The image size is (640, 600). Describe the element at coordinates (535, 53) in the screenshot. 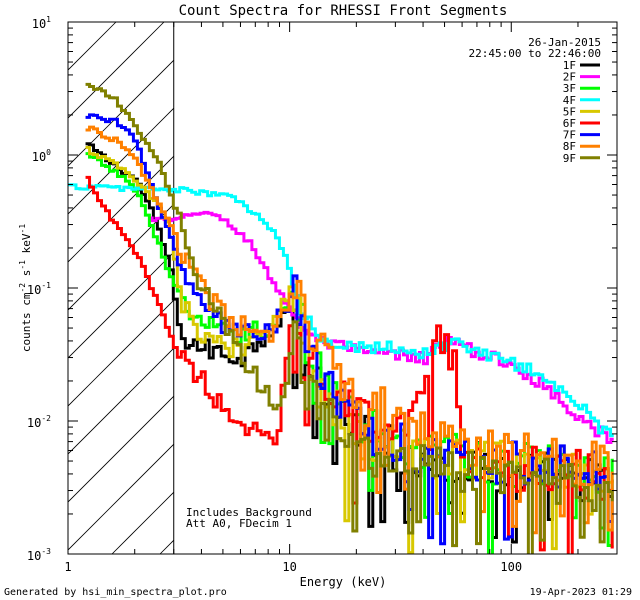

I see `time-range-label: 22:45:00 to 22:46:00` at that location.